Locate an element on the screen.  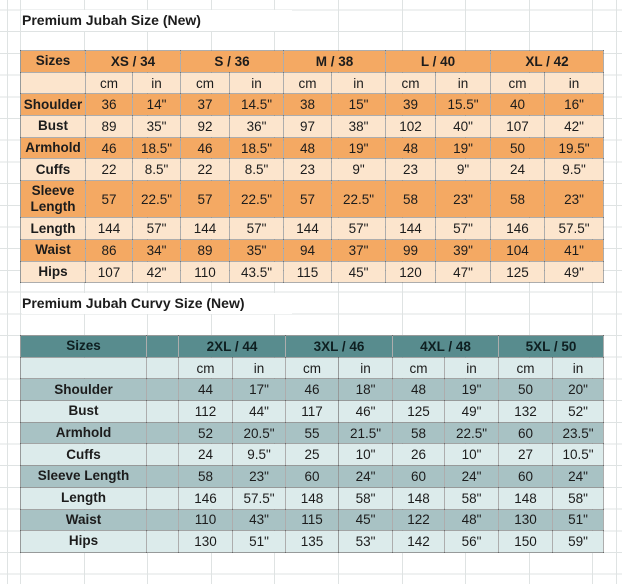
row-label-cell: Shoulder is located at coordinates (53, 105).